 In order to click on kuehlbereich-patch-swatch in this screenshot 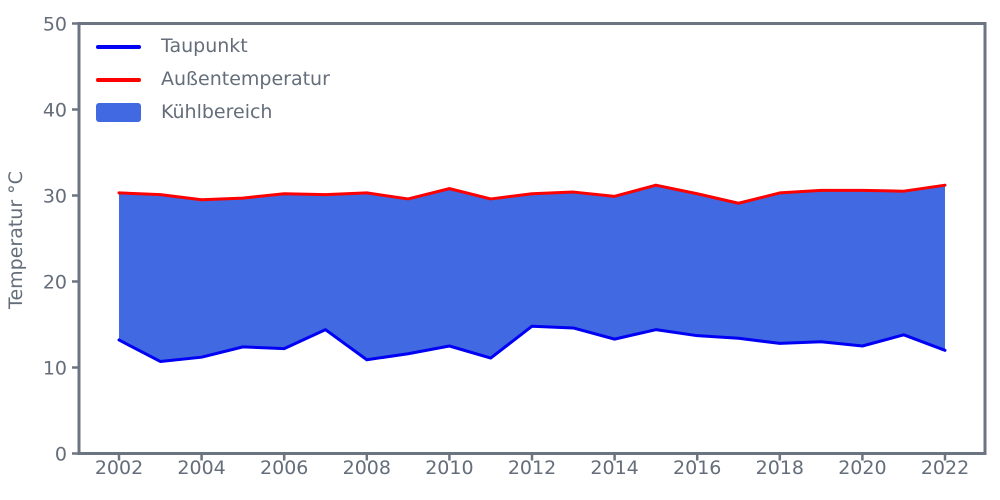, I will do `click(118, 112)`.